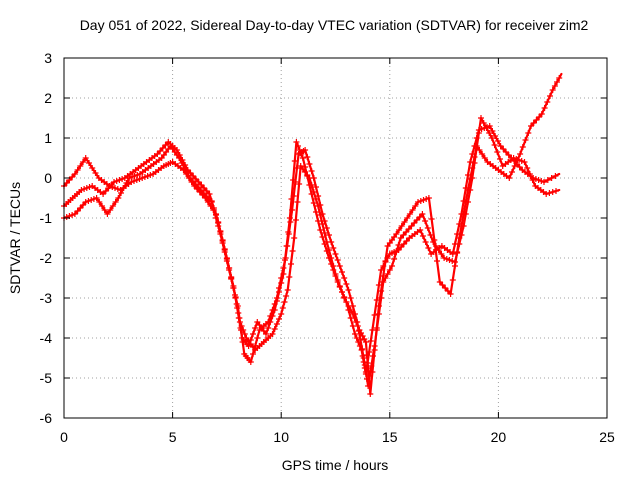 This screenshot has height=480, width=640. What do you see at coordinates (46, 298) in the screenshot?
I see `y-tick-label: -3` at bounding box center [46, 298].